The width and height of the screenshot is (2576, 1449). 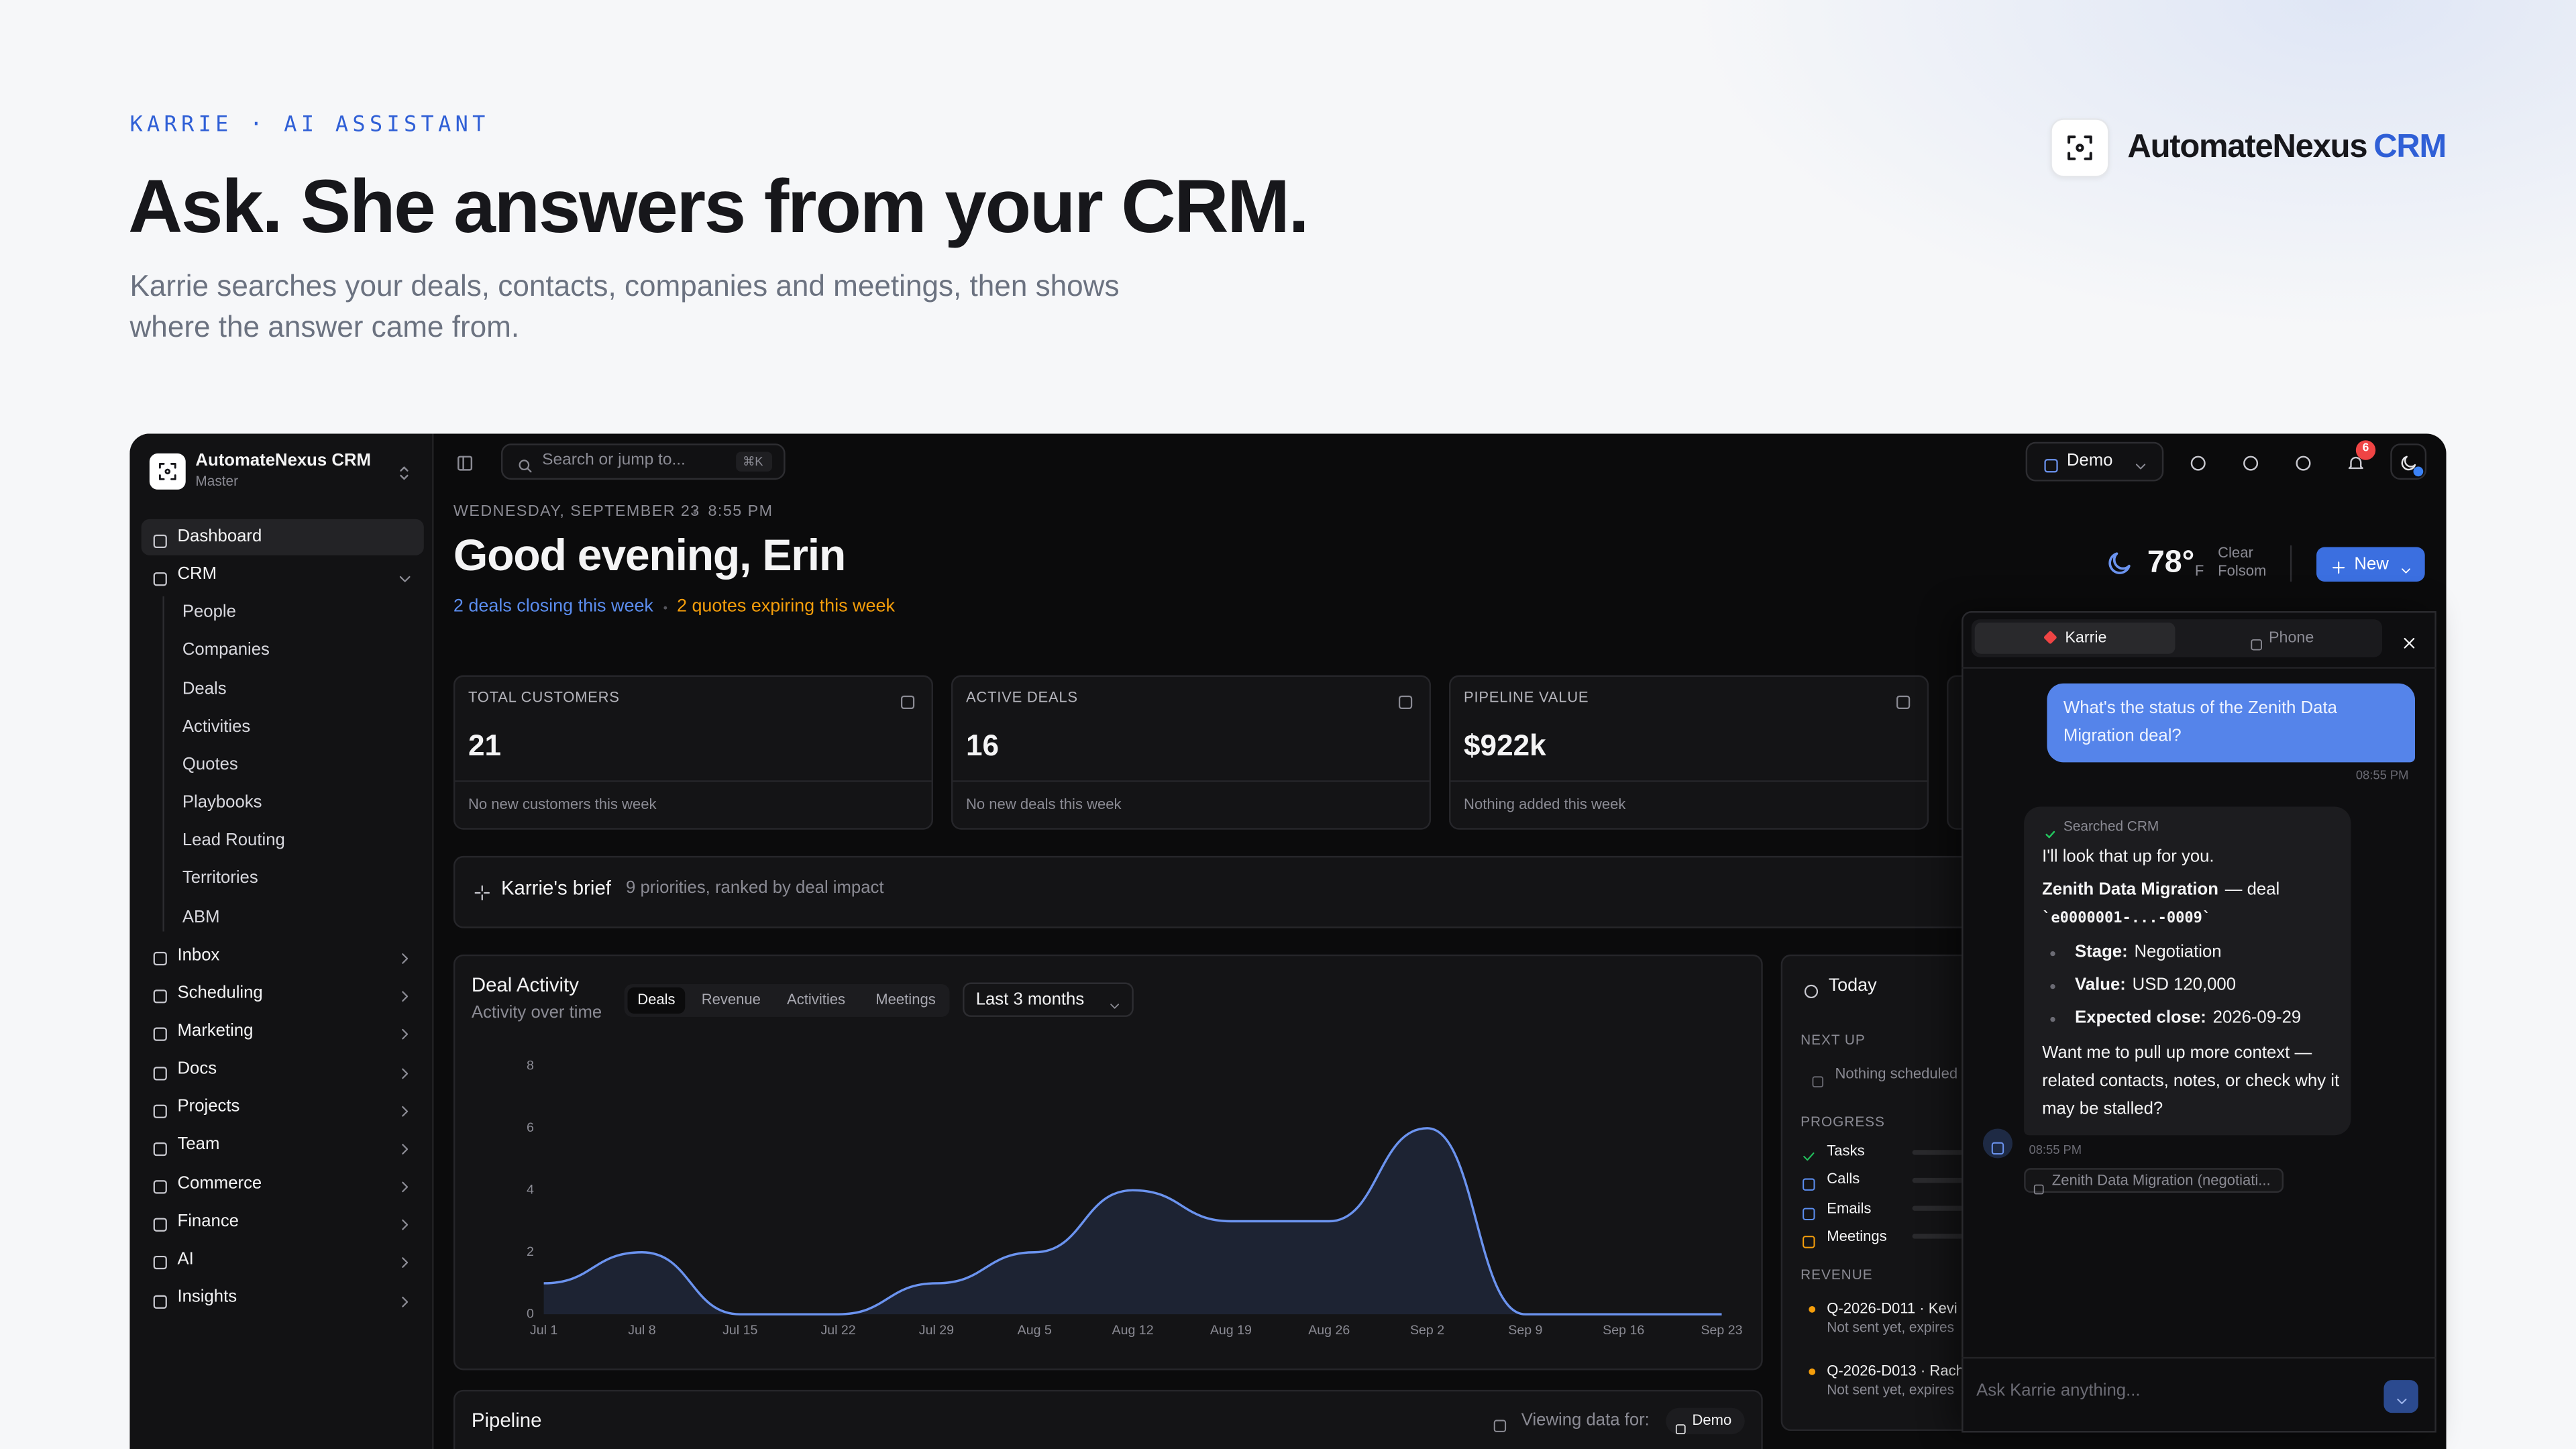 I want to click on text-part: Zenith Data Migration, so click(x=2130, y=889).